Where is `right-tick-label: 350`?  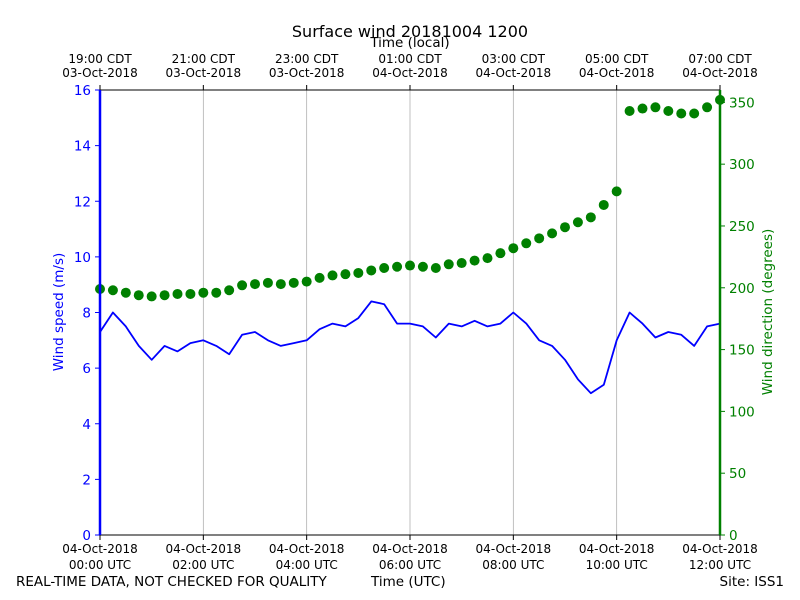
right-tick-label: 350 is located at coordinates (742, 103).